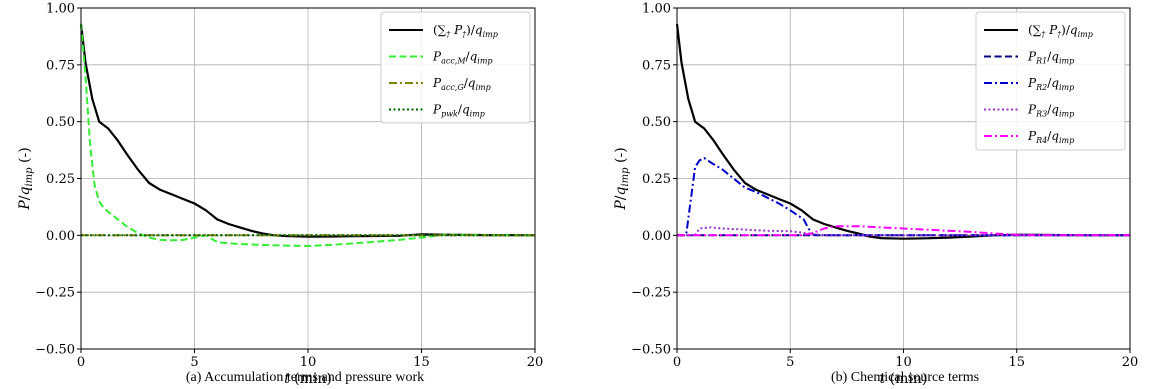 This screenshot has height=389, width=1149. Describe the element at coordinates (1050, 137) in the screenshot. I see `legend-label-4: PR4/qimp` at that location.